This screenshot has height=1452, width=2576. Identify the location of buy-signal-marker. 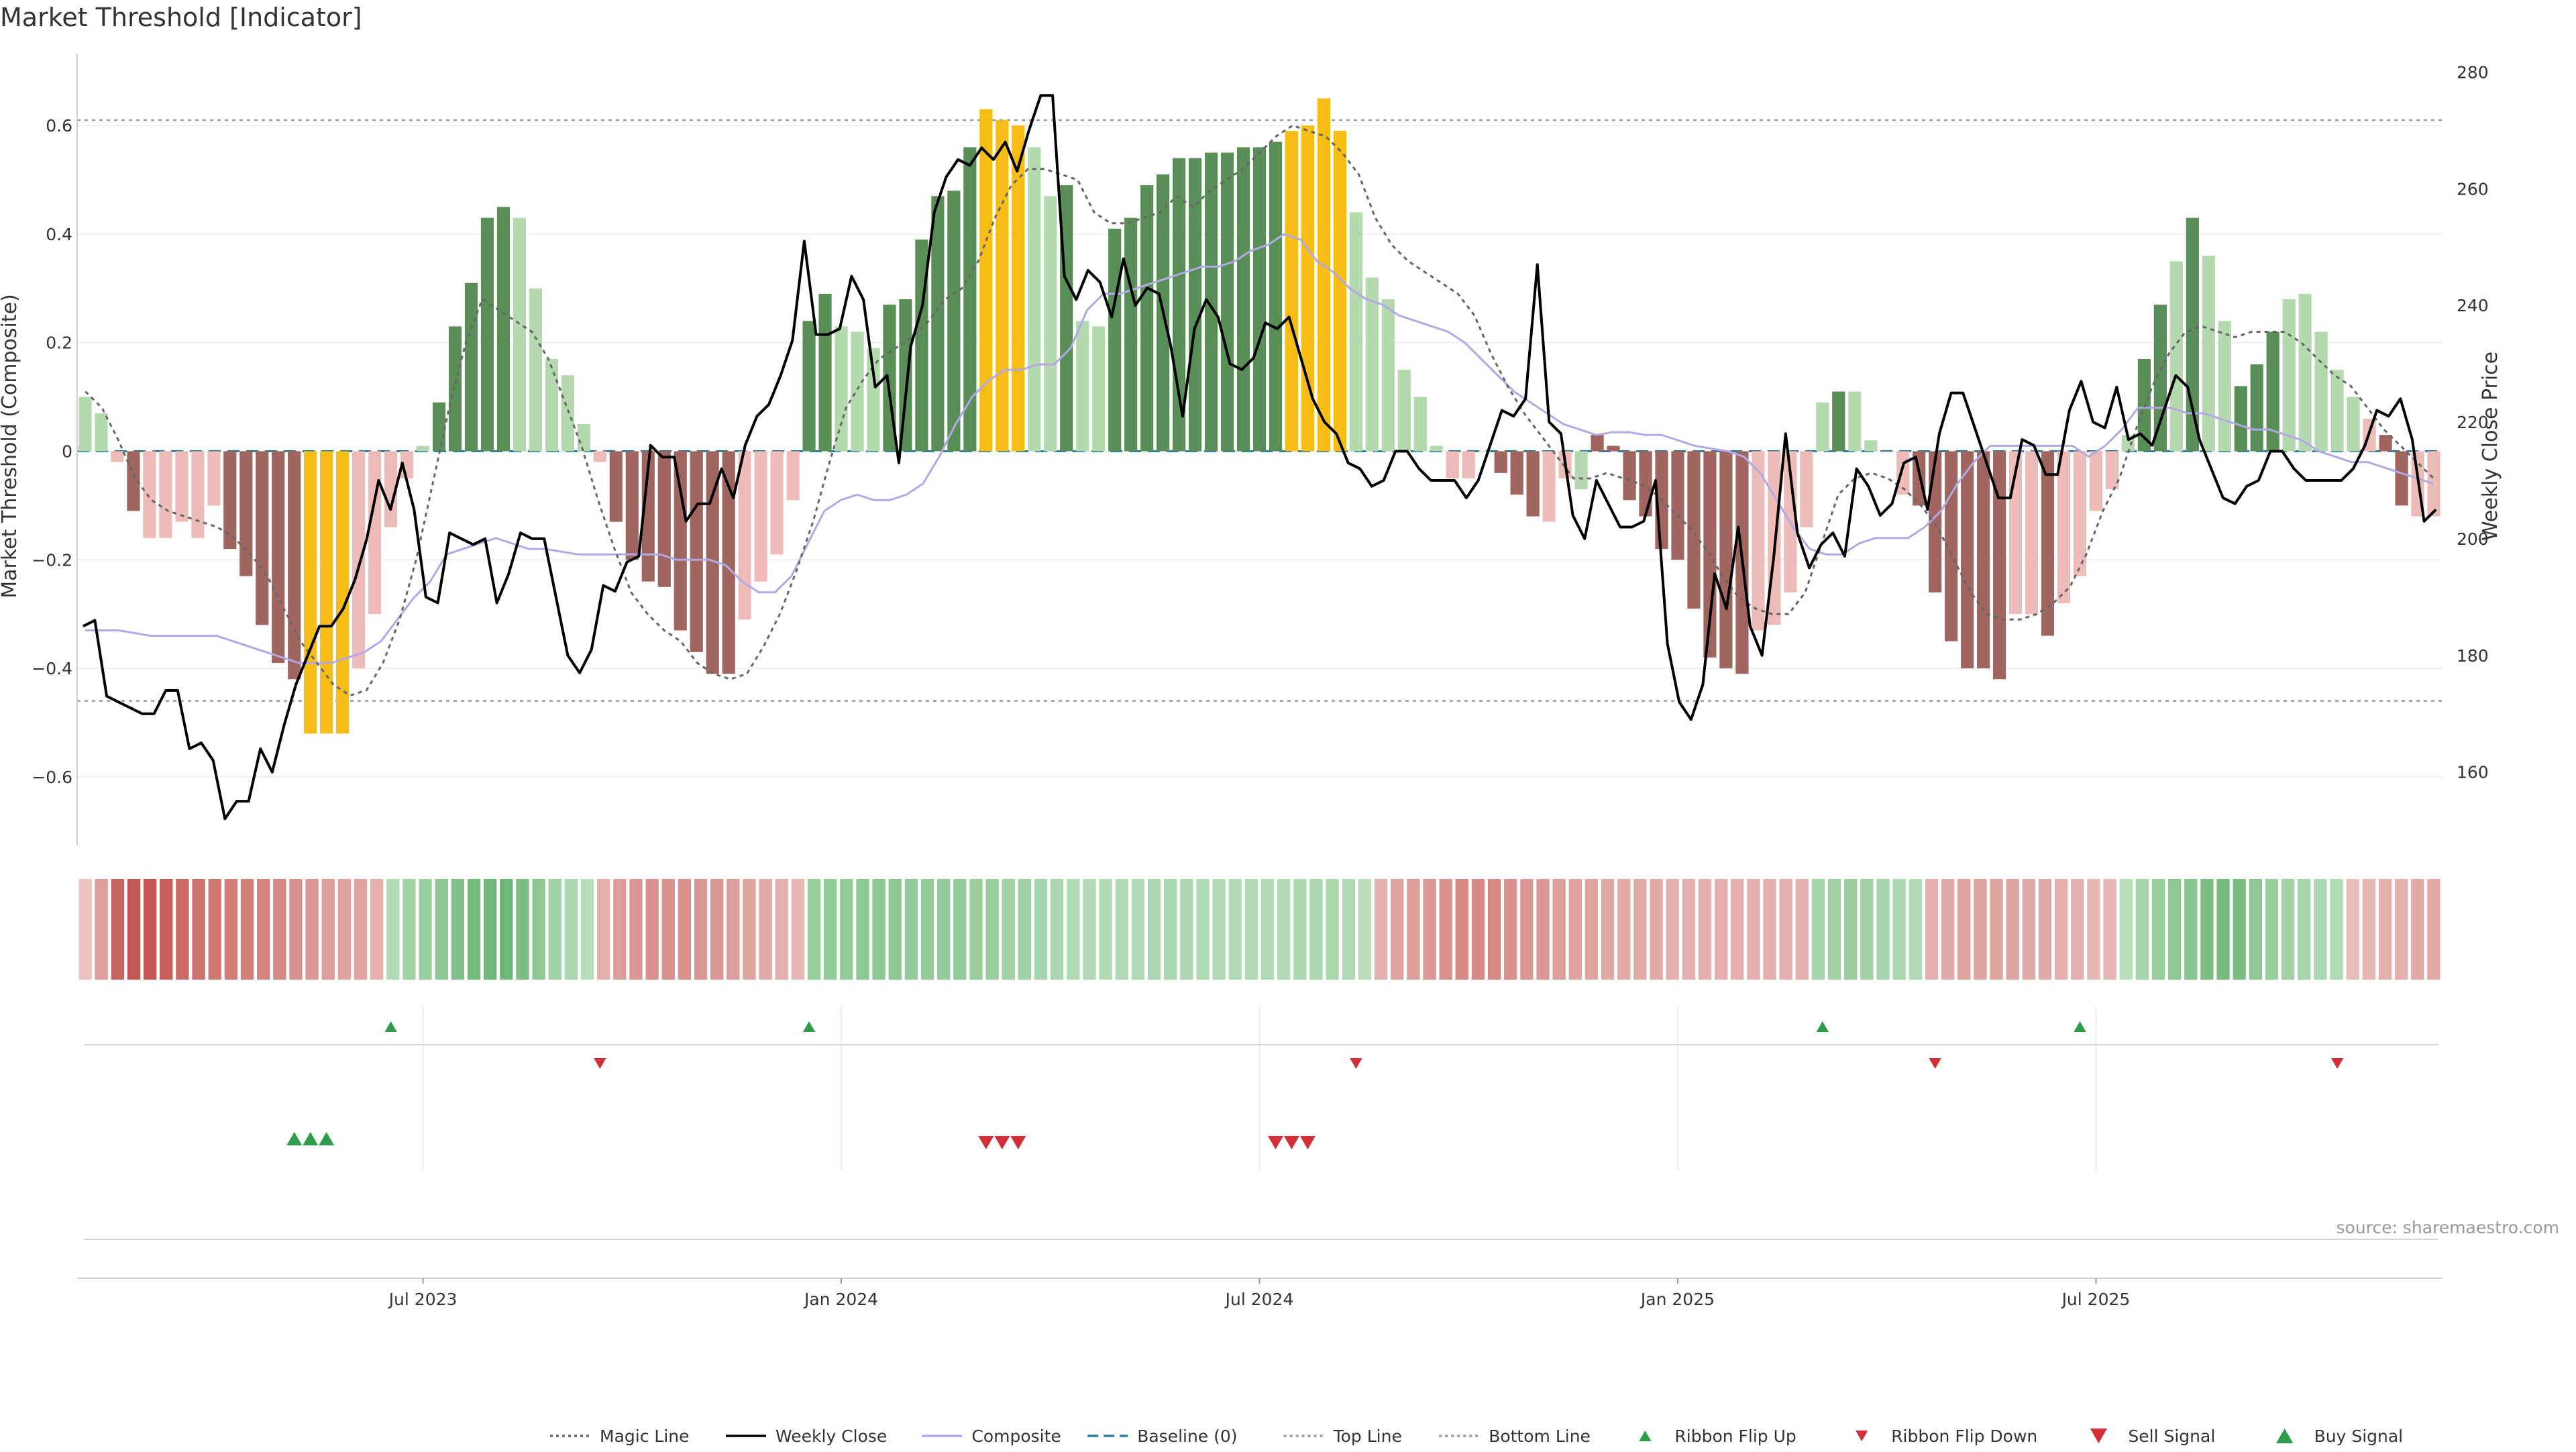
(294, 1138).